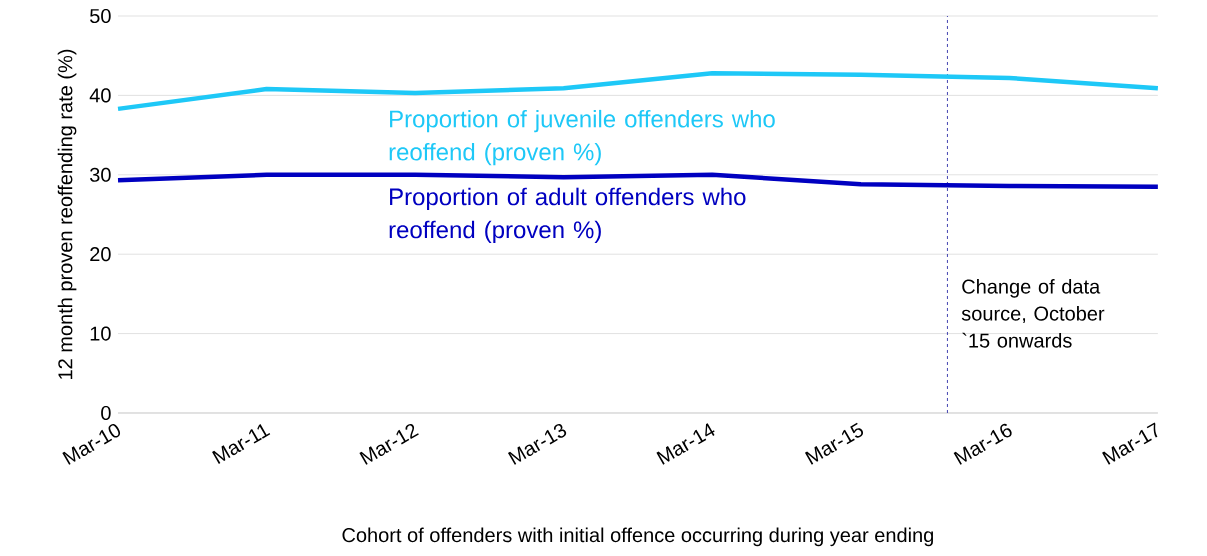 This screenshot has width=1207, height=556. I want to click on y-axis-title: 12 month proven reoffending rate (%), so click(67, 214).